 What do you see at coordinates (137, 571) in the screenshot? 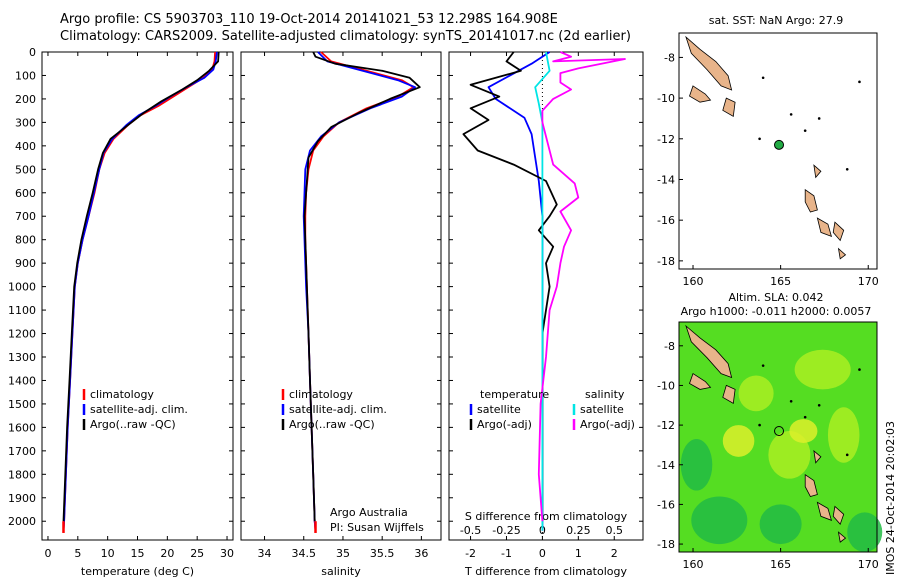
I see `x-axis-label: temperature (deg C)` at bounding box center [137, 571].